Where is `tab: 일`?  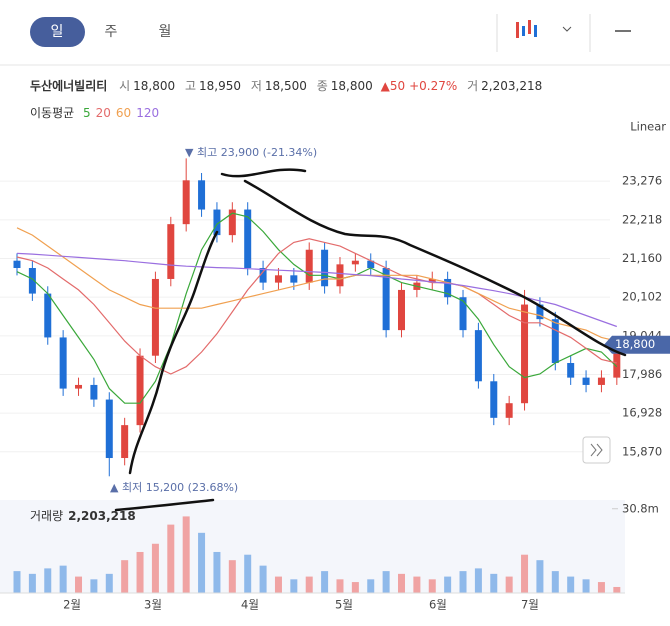 tab: 일 is located at coordinates (57, 32).